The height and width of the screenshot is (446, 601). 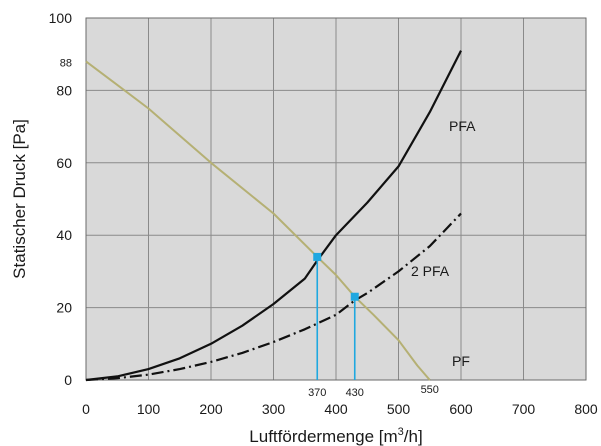 What do you see at coordinates (66, 63) in the screenshot?
I see `y-tick-label-88: 88` at bounding box center [66, 63].